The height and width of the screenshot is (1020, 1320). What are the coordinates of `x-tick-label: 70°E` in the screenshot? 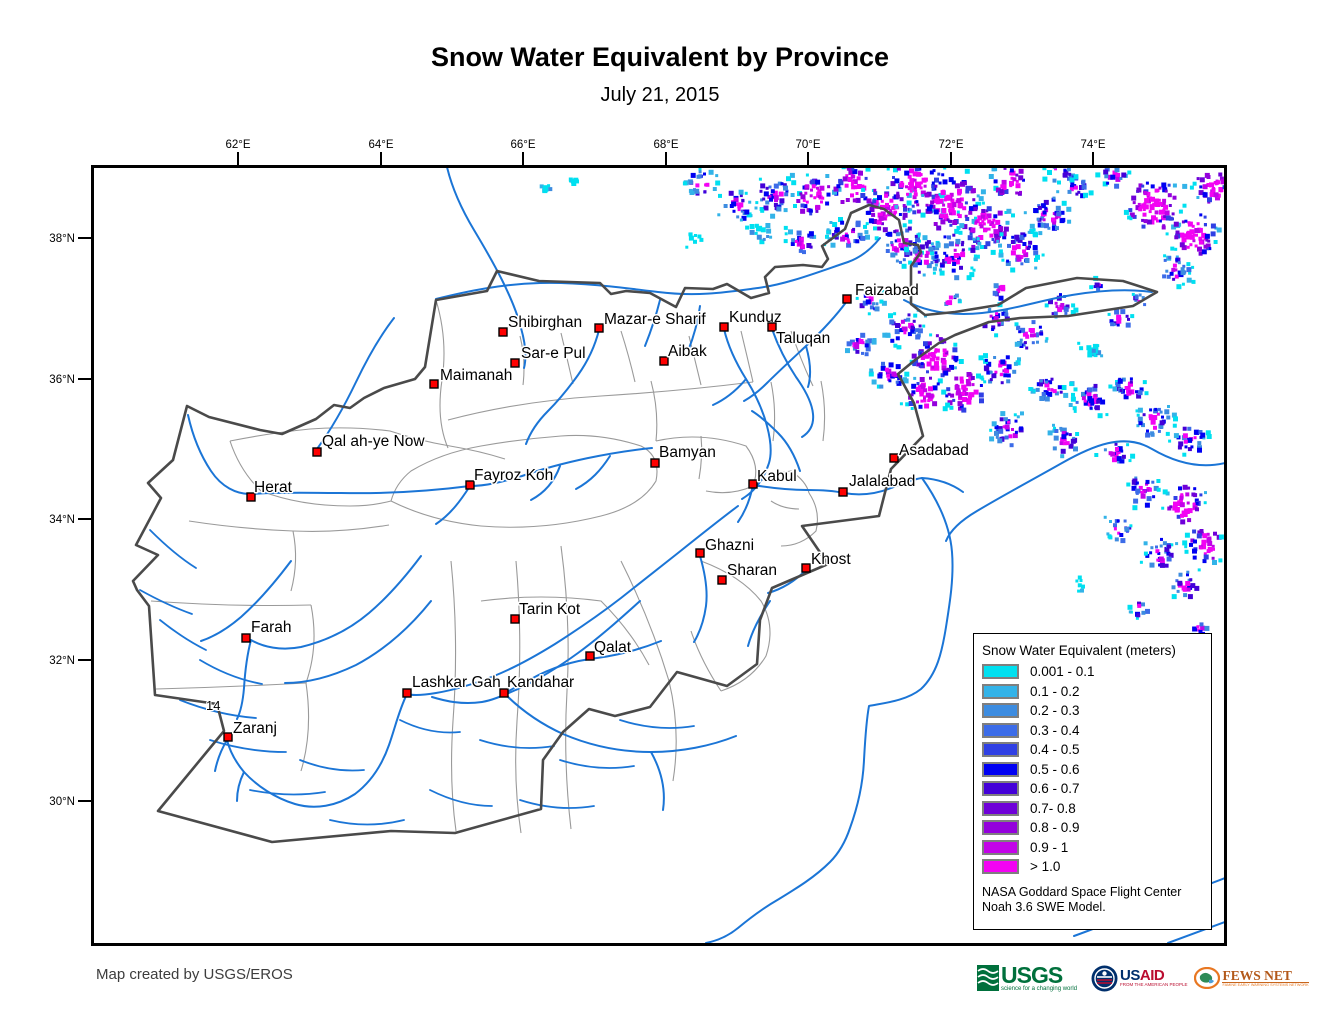 It's located at (807, 145).